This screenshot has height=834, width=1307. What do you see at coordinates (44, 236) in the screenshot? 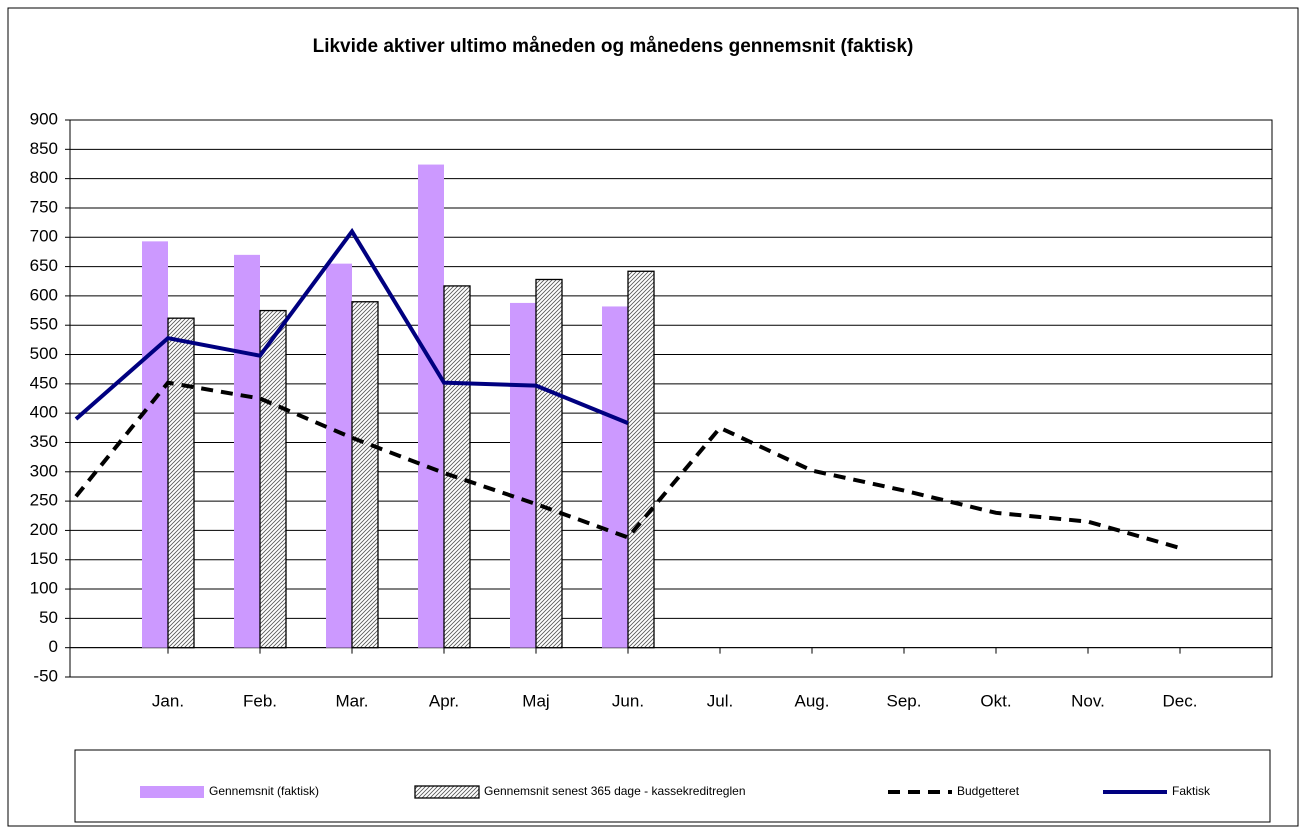
I see `y-tick-label: 700` at bounding box center [44, 236].